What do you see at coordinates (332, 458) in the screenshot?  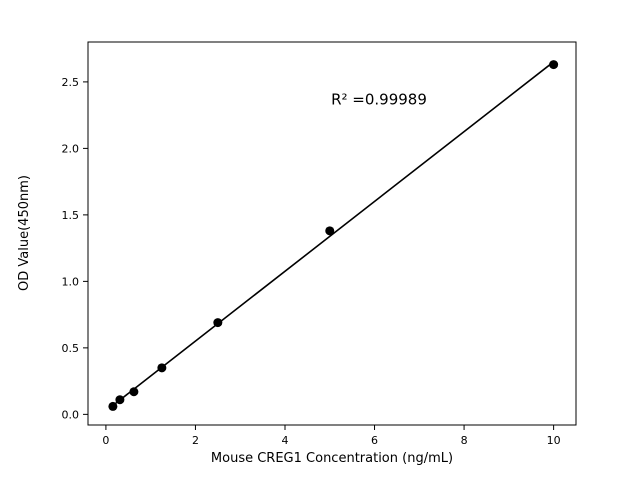 I see `x-axis-label: Mouse CREG1 Concentration (ng/mL)` at bounding box center [332, 458].